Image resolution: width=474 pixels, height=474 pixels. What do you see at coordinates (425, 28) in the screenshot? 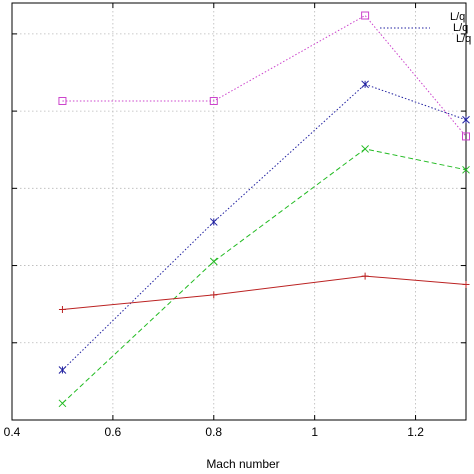
I see `legend: L/qL/qL/q` at bounding box center [425, 28].